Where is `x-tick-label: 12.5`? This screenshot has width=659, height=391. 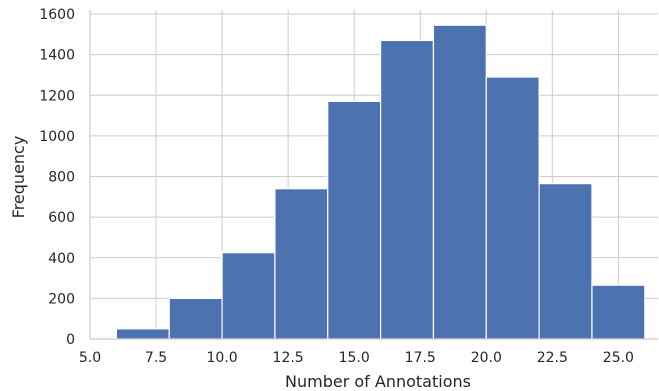 x-tick-label: 12.5 is located at coordinates (288, 358).